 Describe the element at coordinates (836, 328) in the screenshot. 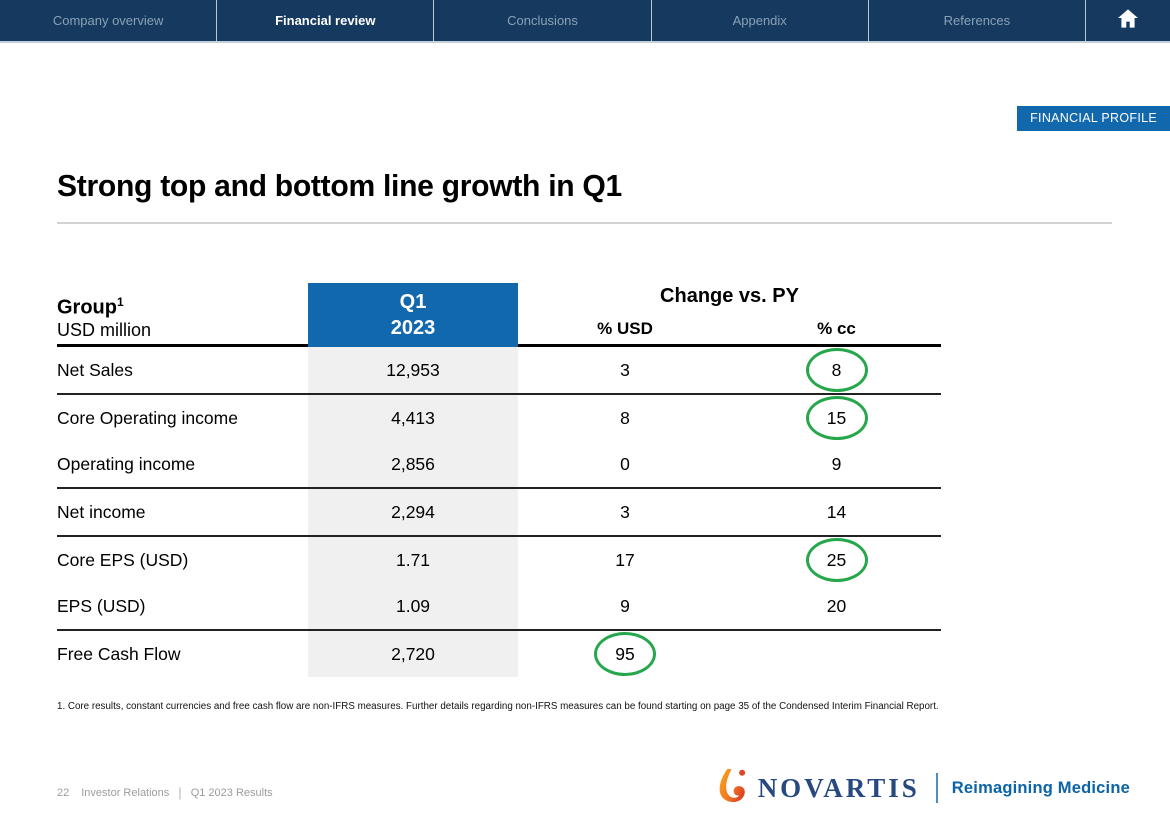

I see `column-header-pct-cc: % cc` at that location.